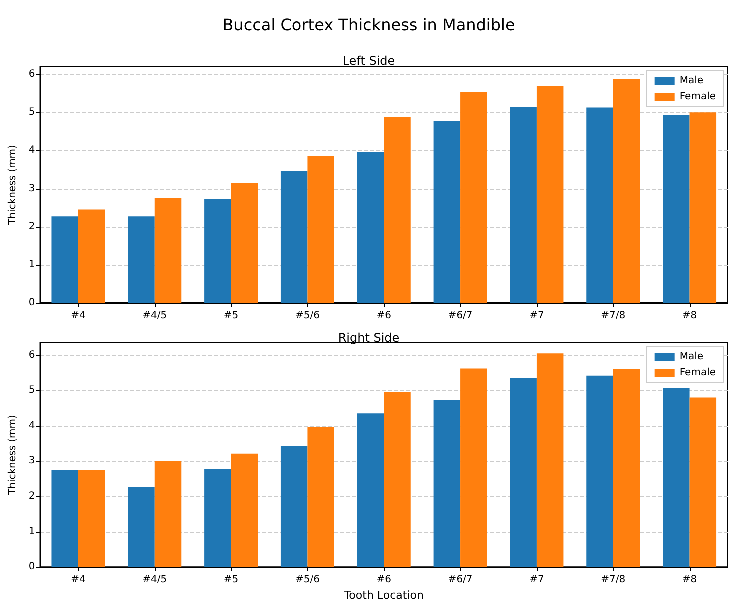 The height and width of the screenshot is (606, 738). I want to click on chart-subtitle: Left Side, so click(369, 61).